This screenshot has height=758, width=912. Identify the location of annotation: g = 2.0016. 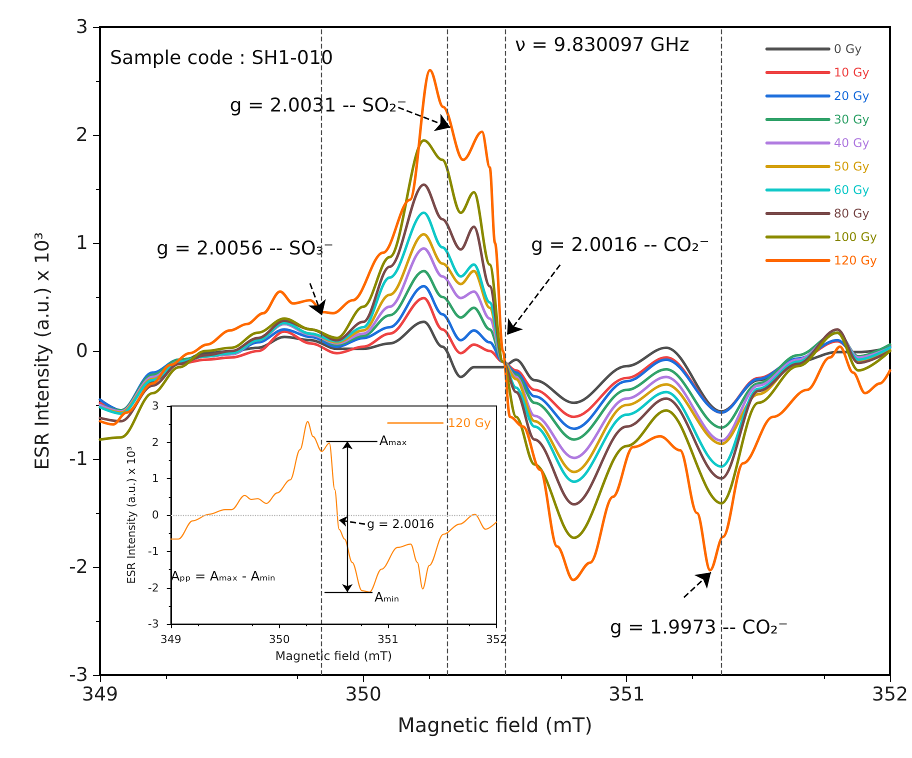
(400, 524).